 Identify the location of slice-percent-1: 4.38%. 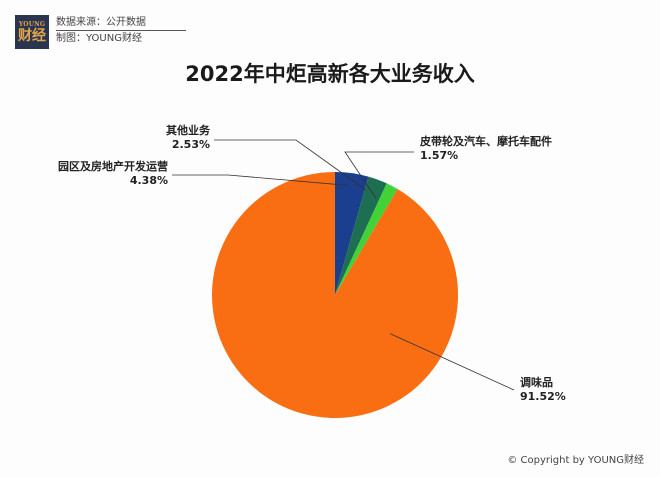
(149, 180).